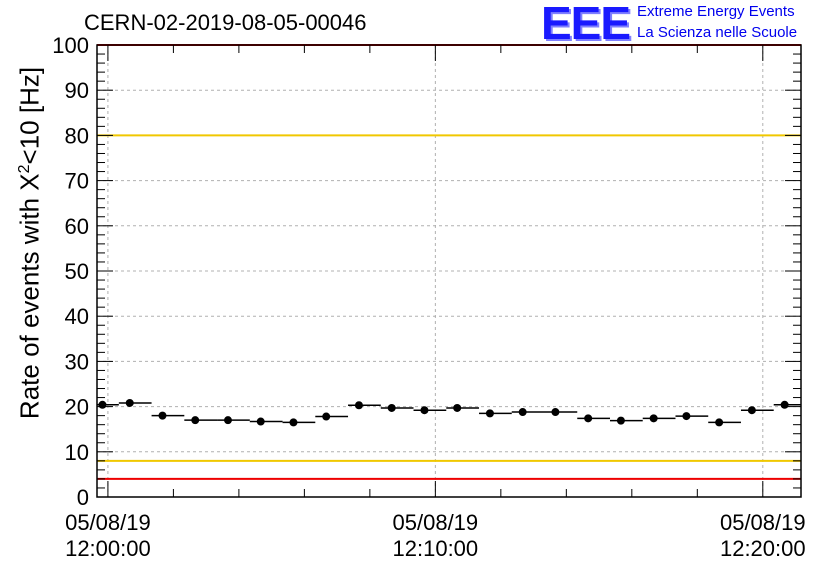  Describe the element at coordinates (77, 407) in the screenshot. I see `y-tick-label: 20` at that location.